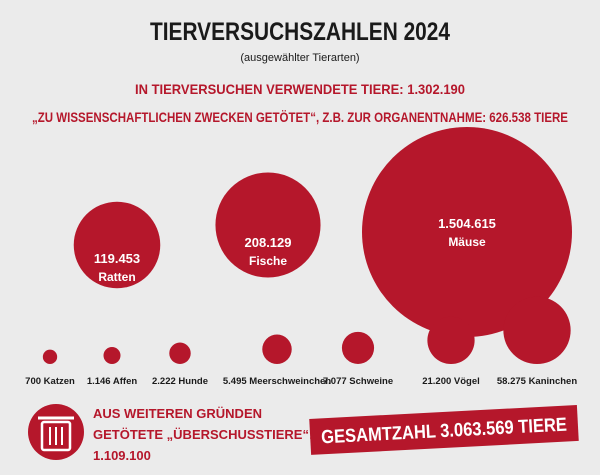 The width and height of the screenshot is (600, 475). I want to click on category-label: Vögel, so click(467, 381).